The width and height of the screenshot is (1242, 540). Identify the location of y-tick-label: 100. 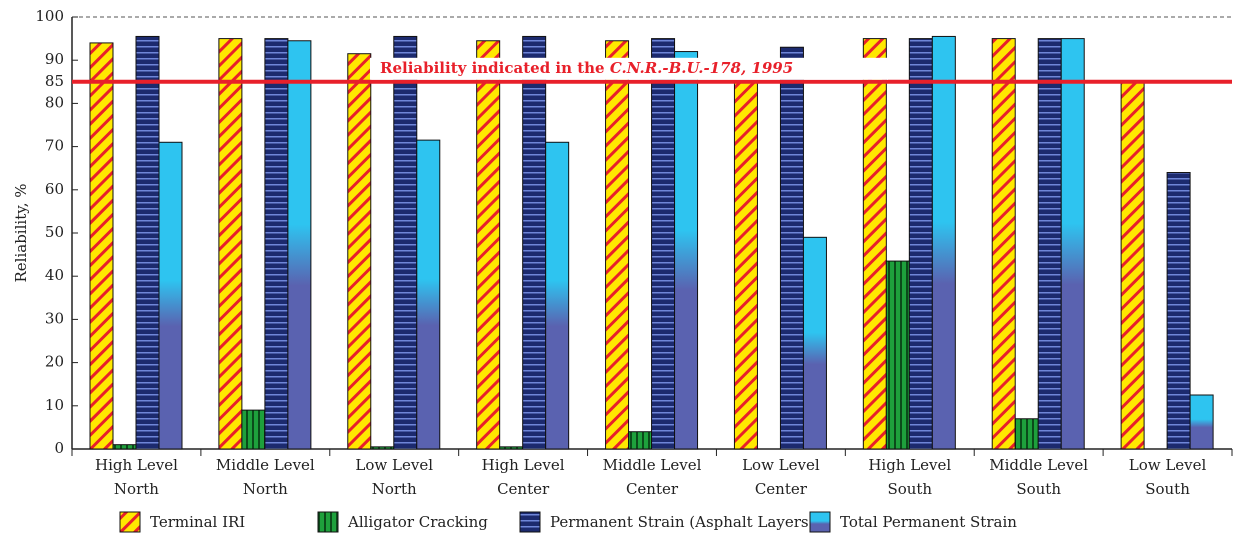
(49, 16).